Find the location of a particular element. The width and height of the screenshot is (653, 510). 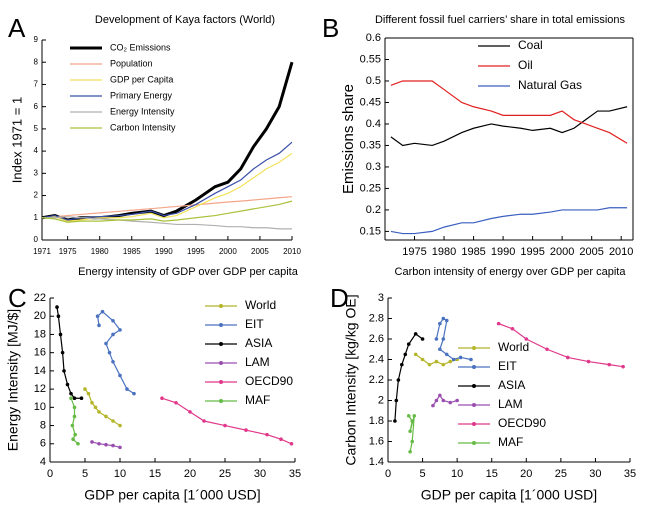

x-tick-label: 10 is located at coordinates (457, 474).